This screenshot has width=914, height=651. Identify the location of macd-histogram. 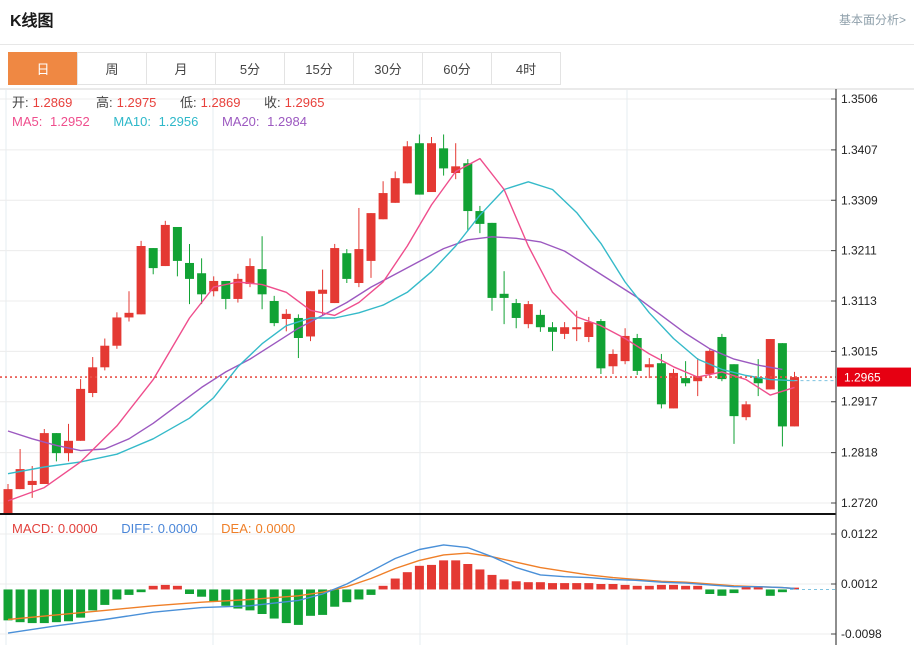
(401, 592).